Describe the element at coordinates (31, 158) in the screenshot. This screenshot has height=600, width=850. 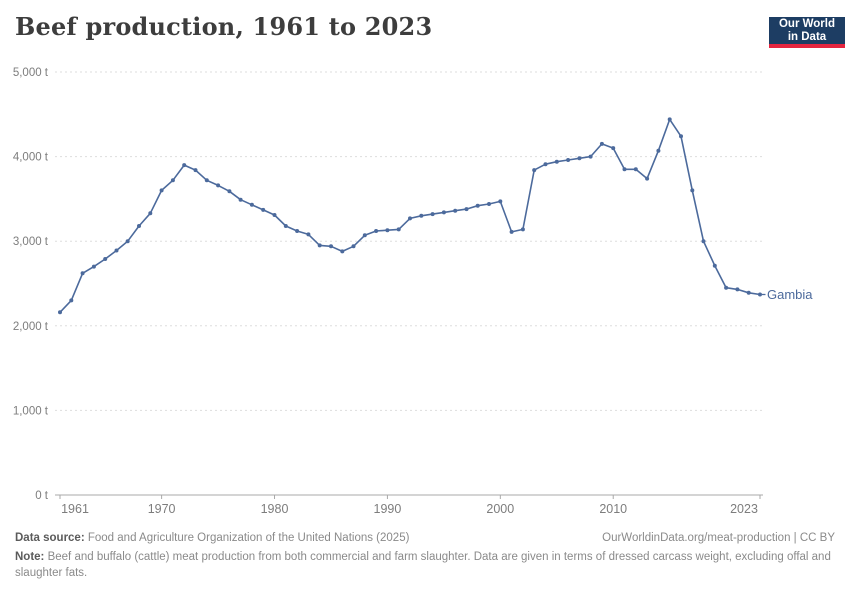
I see `y-tick-label: 4,000 t` at that location.